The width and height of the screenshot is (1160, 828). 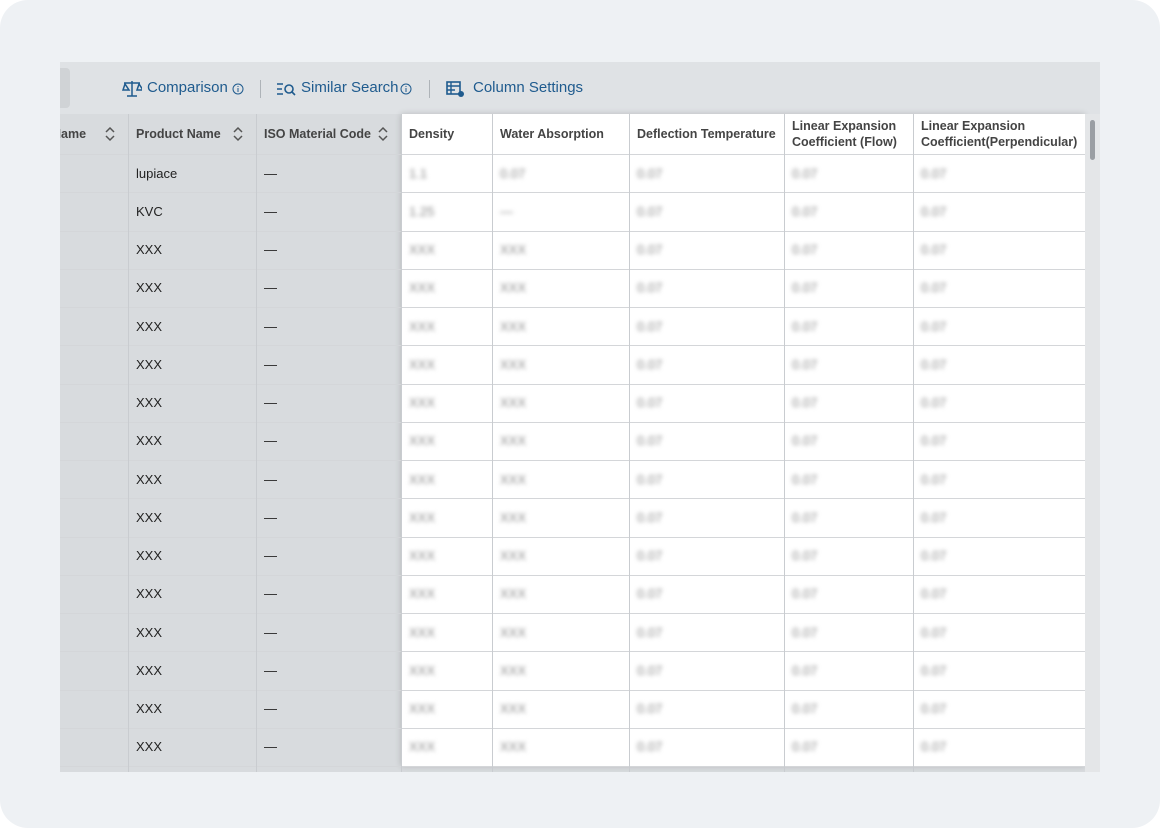 I want to click on column-border, so click(x=784, y=443).